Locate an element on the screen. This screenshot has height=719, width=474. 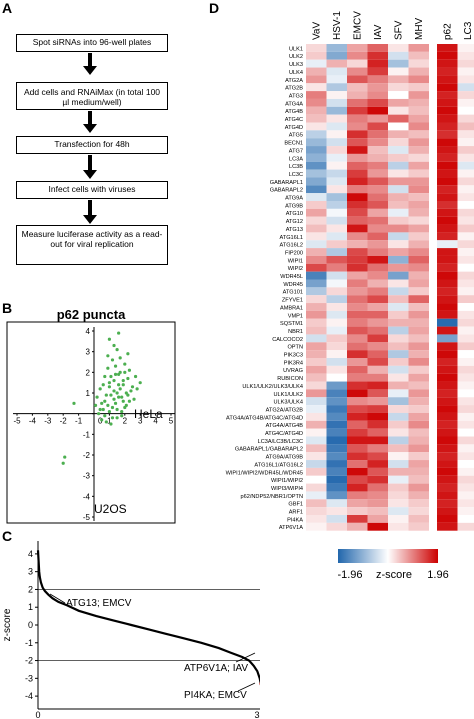
annotation-atp6v1a: ATP6V1A; IAV is located at coordinates (216, 668).